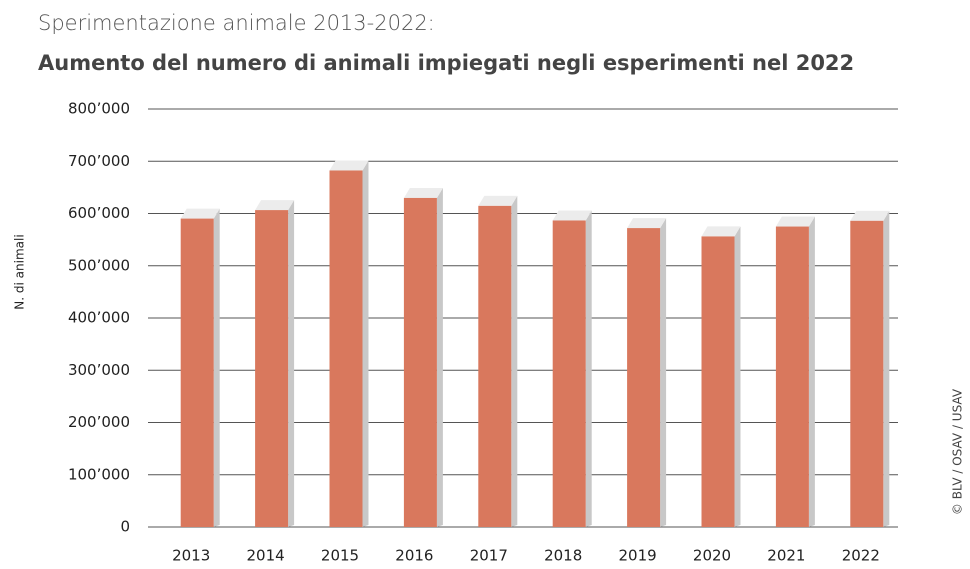 The height and width of the screenshot is (569, 970). Describe the element at coordinates (861, 556) in the screenshot. I see `x-tick-label: 2022` at that location.